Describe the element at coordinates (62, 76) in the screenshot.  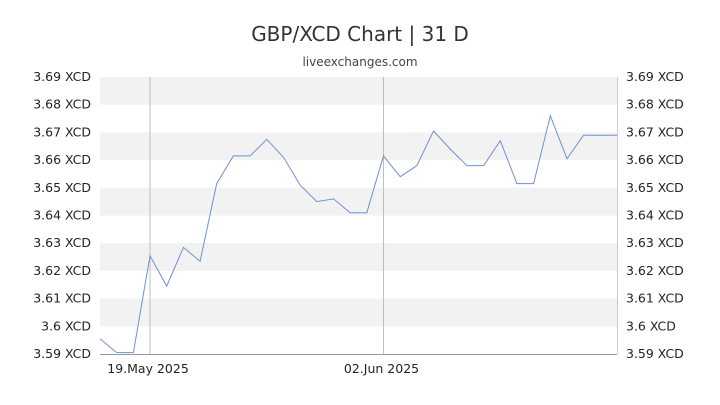
I see `y-tick-label-left: 3.69 XCD` at that location.